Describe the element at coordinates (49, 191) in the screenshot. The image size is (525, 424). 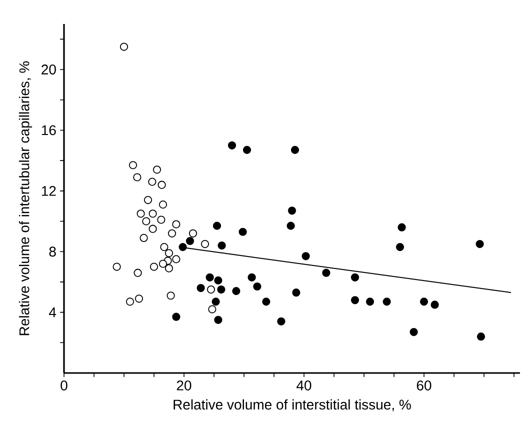
I see `y-tick-label: 12` at that location.